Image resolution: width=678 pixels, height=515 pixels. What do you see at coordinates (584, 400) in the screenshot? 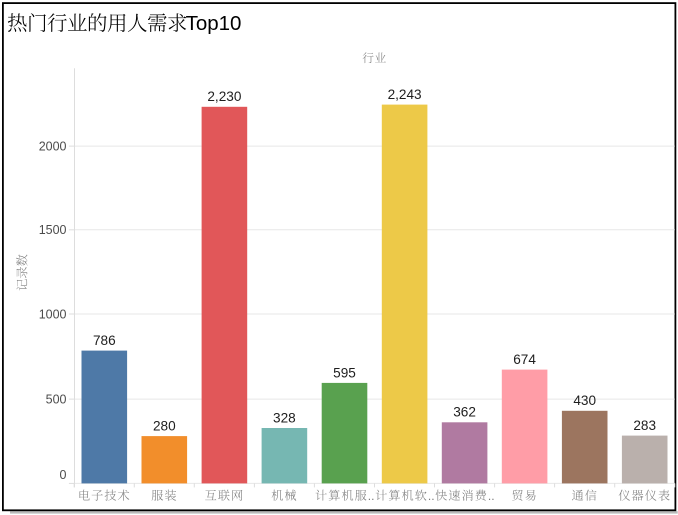
I see `svg-text: 430` at bounding box center [584, 400].